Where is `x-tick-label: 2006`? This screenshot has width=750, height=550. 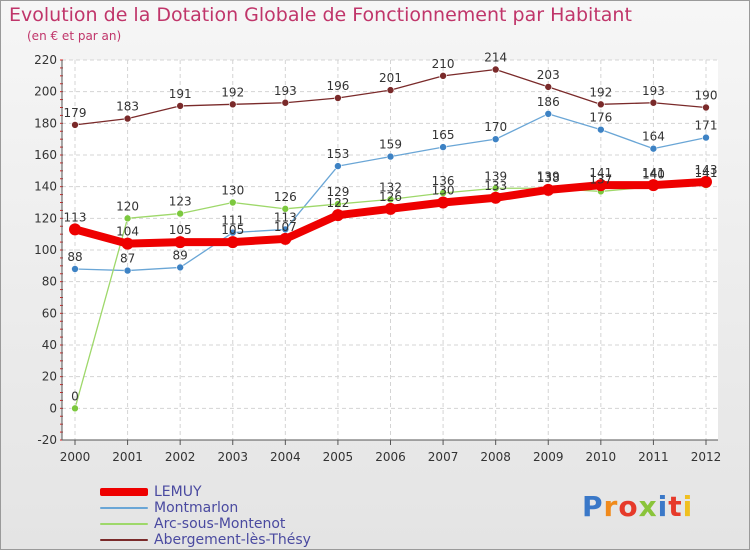
x-tick-label: 2006 is located at coordinates (390, 457).